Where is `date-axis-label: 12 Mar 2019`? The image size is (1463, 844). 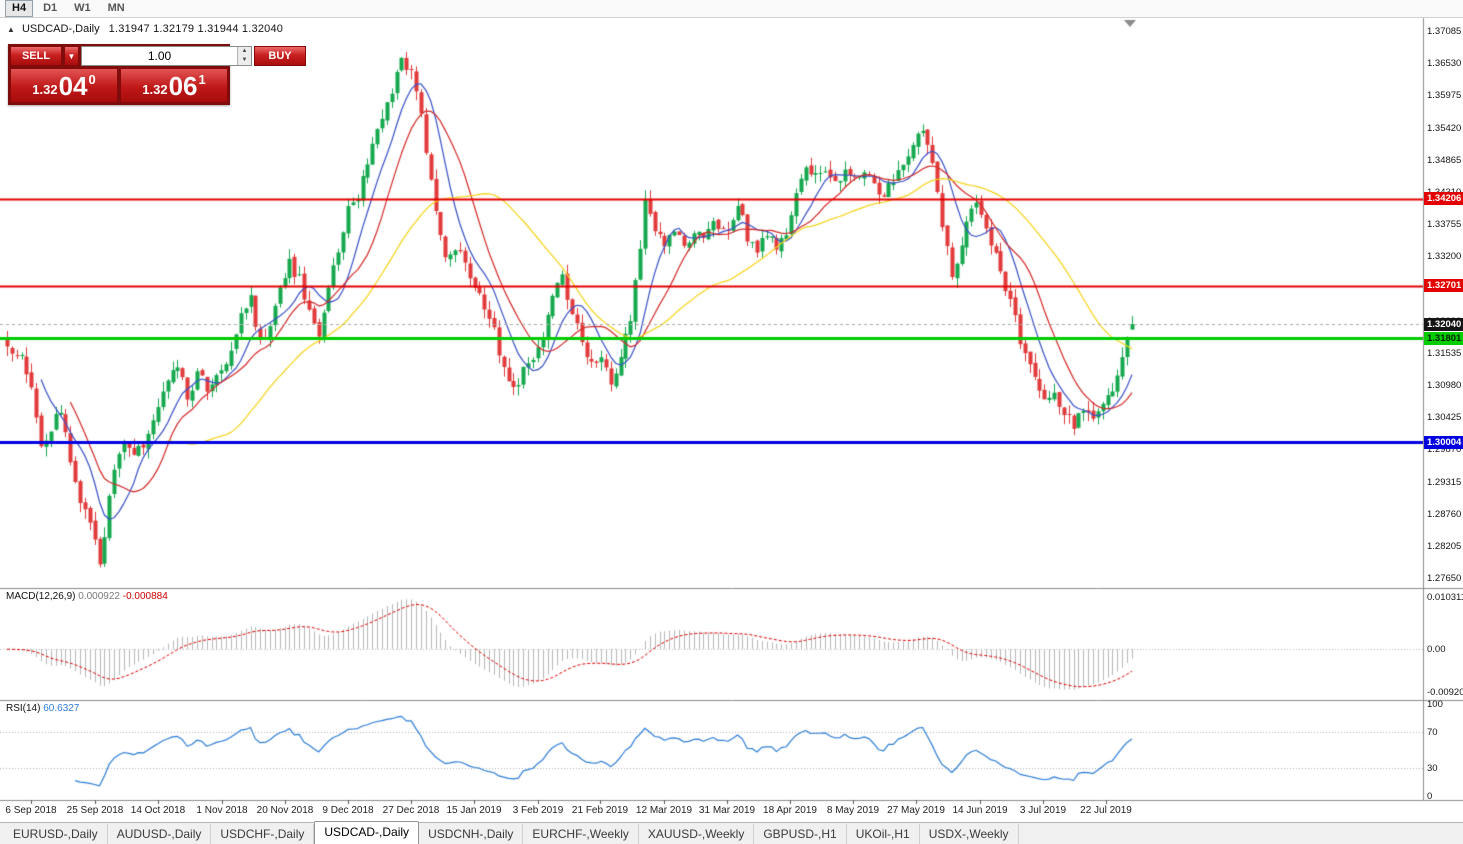
date-axis-label: 12 Mar 2019 is located at coordinates (664, 810).